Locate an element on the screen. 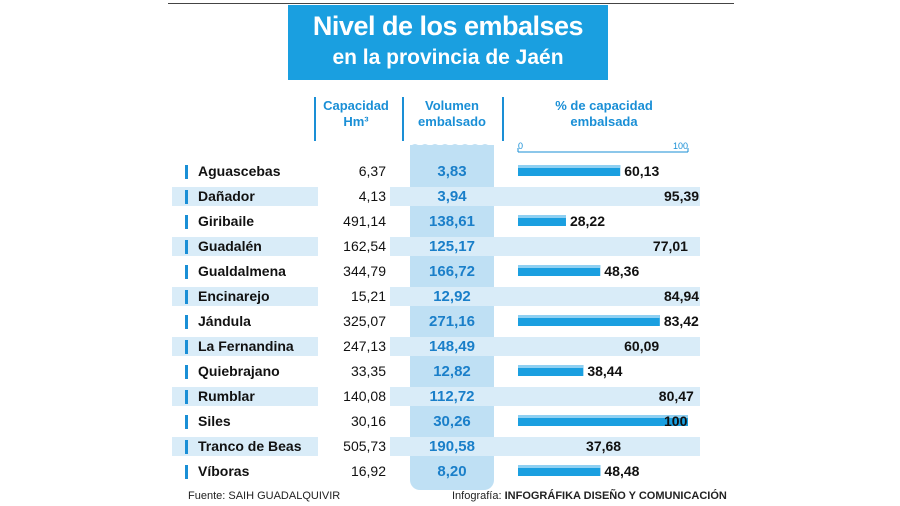  axis-tick-label: 100 is located at coordinates (680, 146).